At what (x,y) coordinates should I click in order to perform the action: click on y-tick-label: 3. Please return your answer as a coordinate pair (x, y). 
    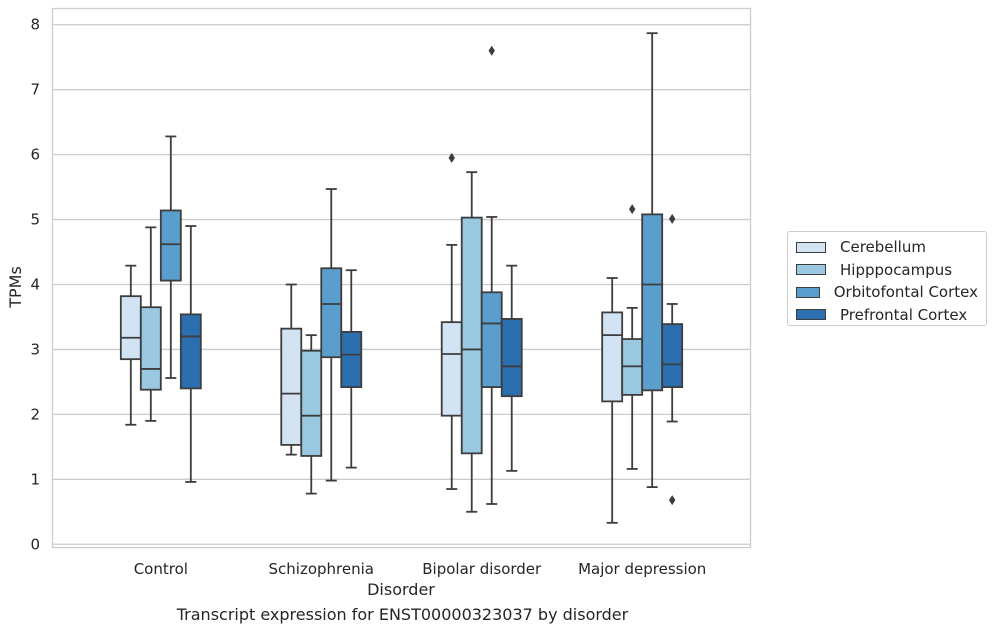
    Looking at the image, I should click on (35, 349).